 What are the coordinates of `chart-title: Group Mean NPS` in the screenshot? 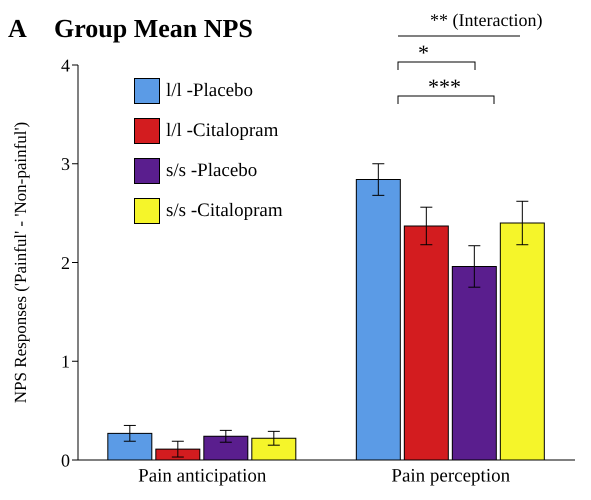 It's located at (153, 29).